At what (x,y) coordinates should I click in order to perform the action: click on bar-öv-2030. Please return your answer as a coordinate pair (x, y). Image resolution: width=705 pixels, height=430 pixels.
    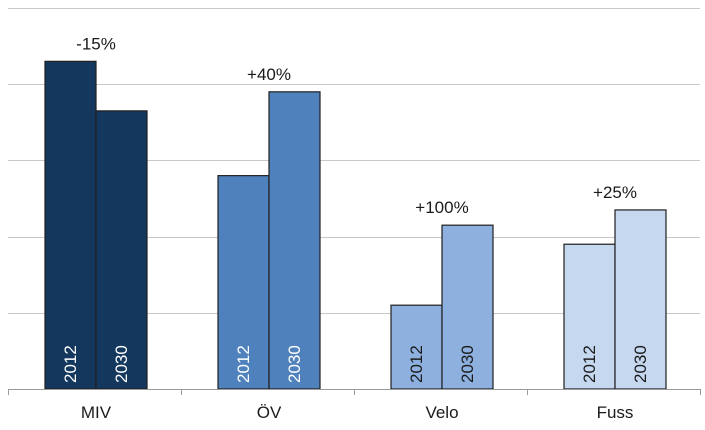
    Looking at the image, I should click on (294, 240).